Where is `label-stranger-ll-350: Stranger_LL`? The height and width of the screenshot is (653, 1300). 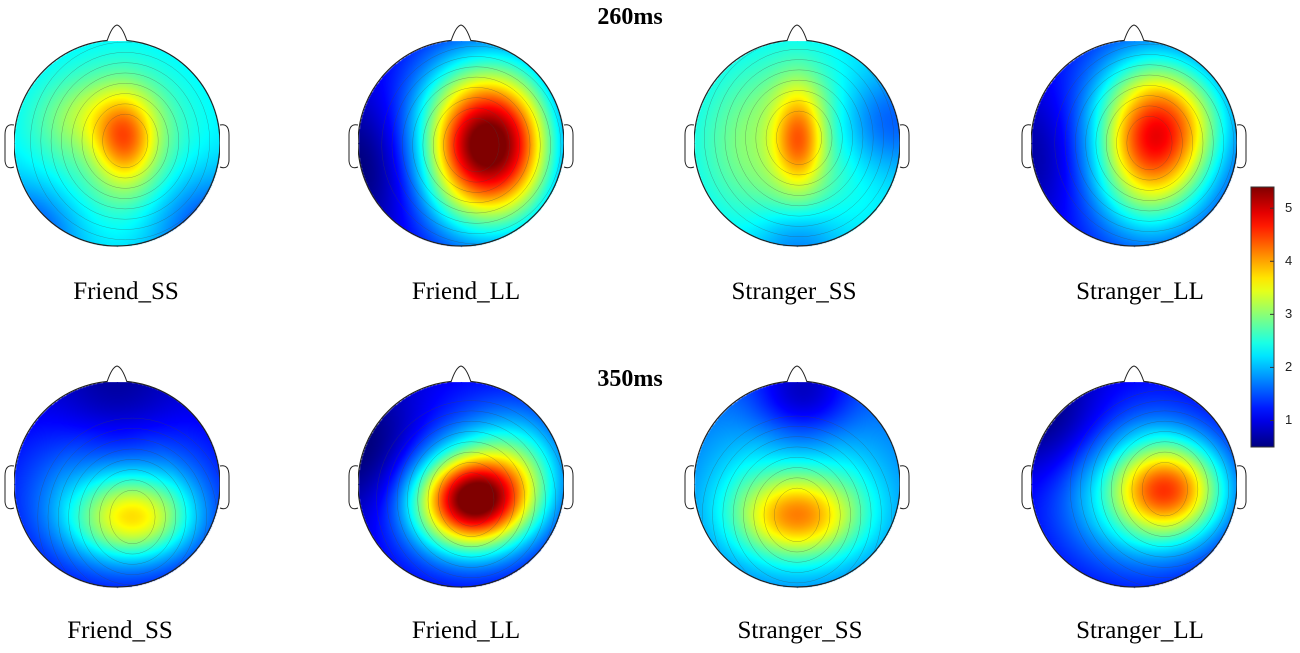
label-stranger-ll-350: Stranger_LL is located at coordinates (1140, 630).